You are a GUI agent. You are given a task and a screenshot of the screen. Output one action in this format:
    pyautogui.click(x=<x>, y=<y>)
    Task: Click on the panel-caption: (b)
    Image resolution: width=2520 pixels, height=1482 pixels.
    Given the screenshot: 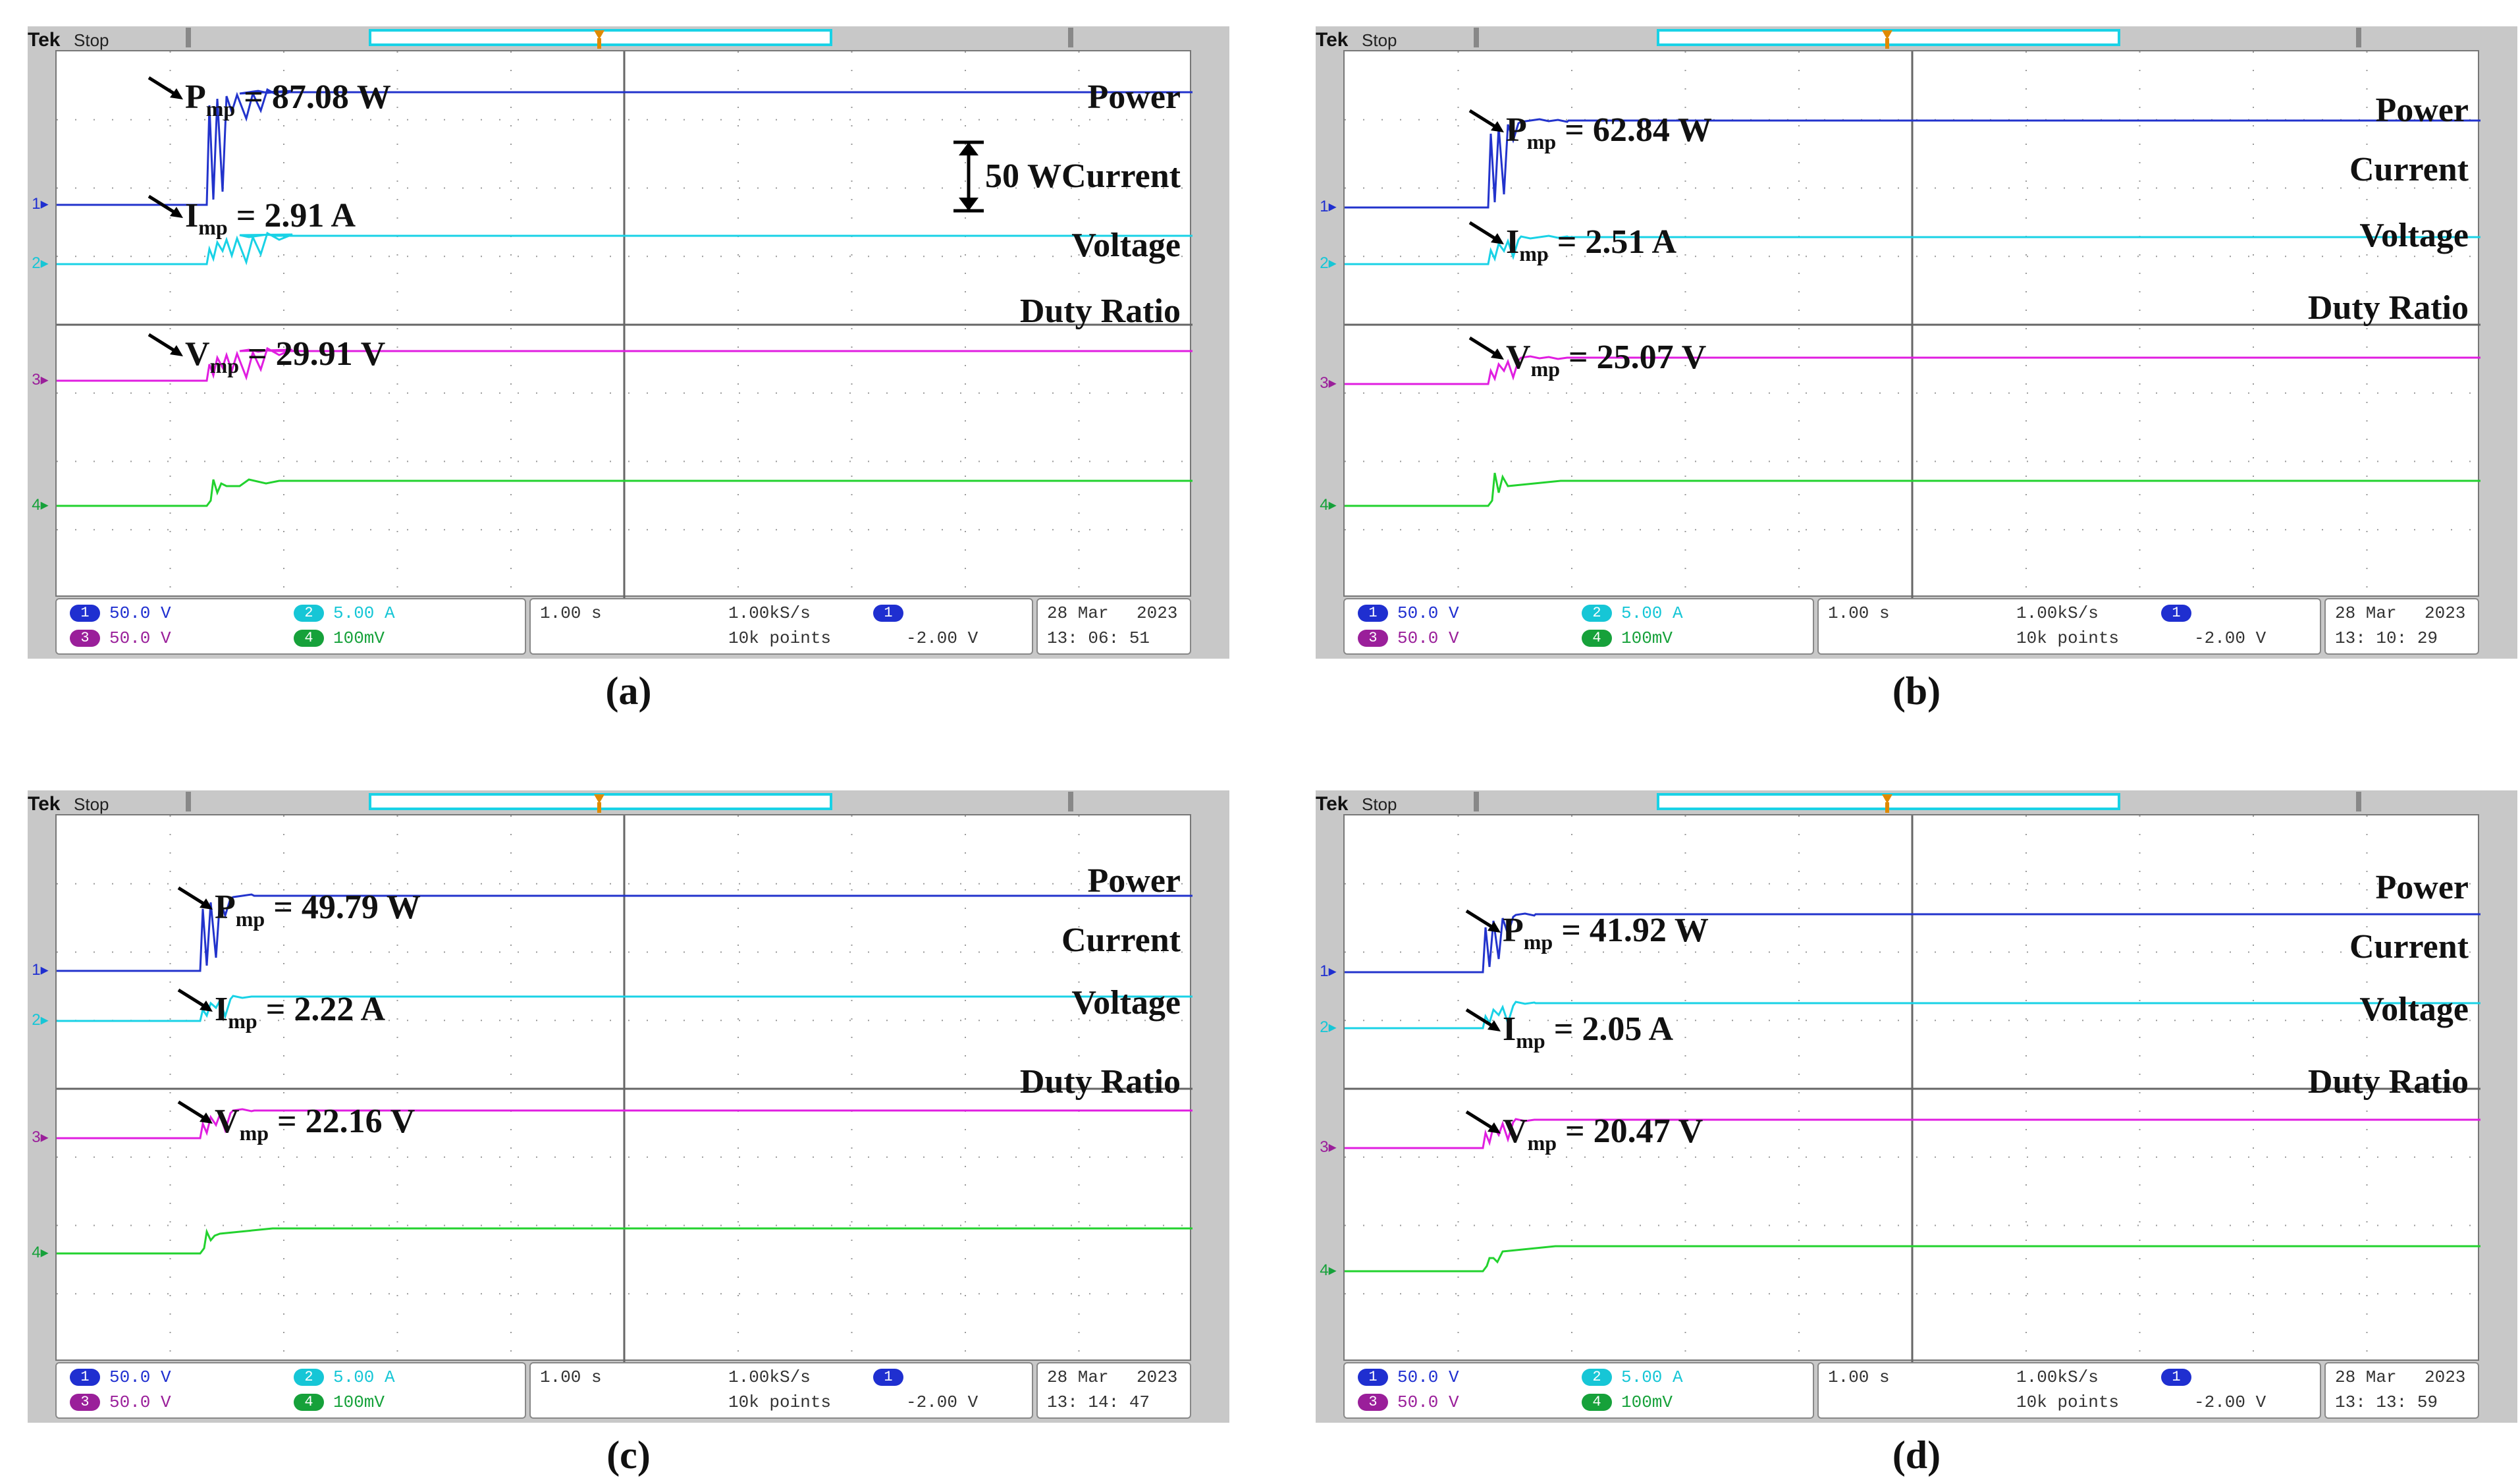 What is the action you would take?
    pyautogui.click(x=1917, y=691)
    